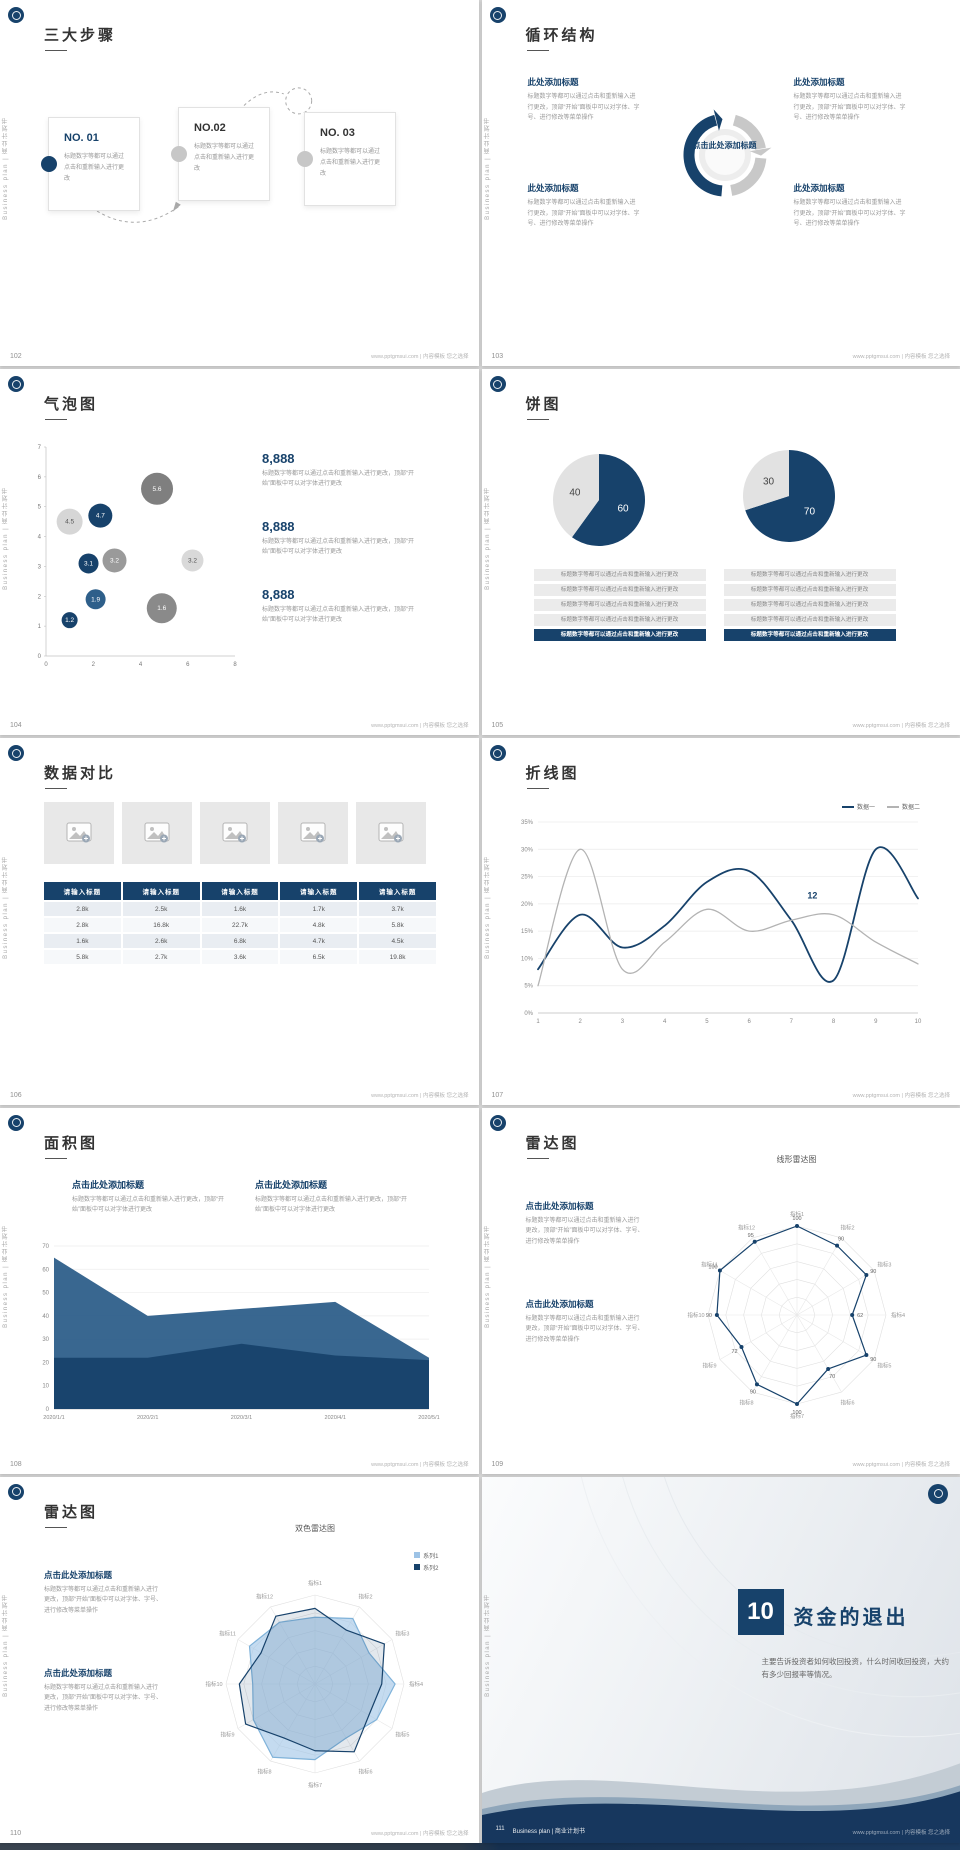 The height and width of the screenshot is (1850, 960). What do you see at coordinates (350, 163) in the screenshot?
I see `step-body-text: 标题数字等都可以通过点击和重新输入进行更改` at bounding box center [350, 163].